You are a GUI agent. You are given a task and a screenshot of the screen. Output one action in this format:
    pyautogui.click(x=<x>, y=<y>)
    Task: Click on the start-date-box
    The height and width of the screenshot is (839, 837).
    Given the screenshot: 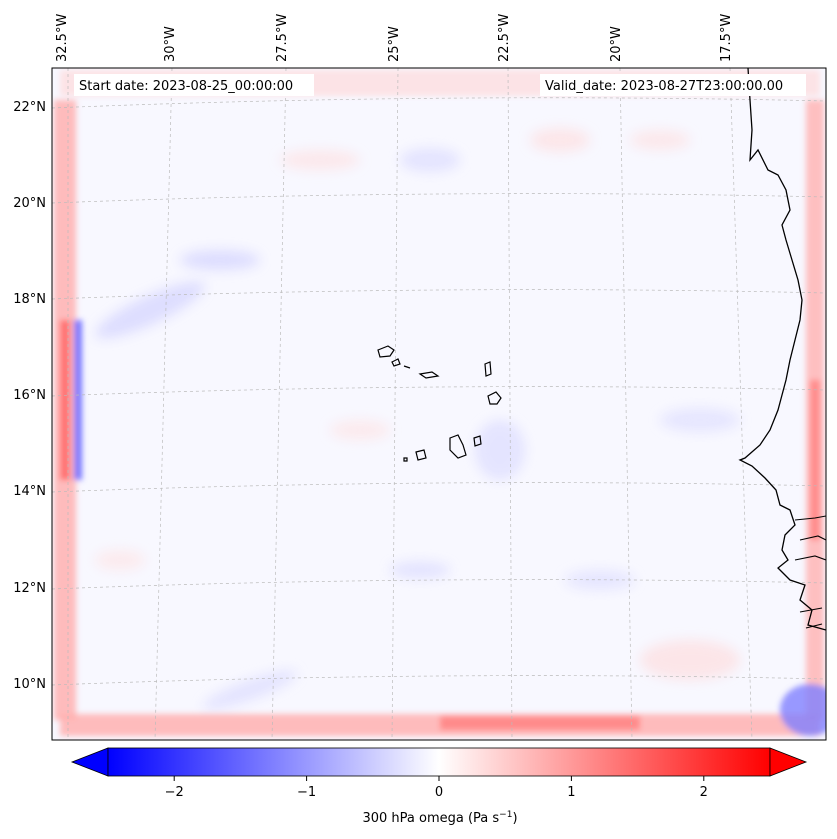 What is the action you would take?
    pyautogui.click(x=194, y=85)
    